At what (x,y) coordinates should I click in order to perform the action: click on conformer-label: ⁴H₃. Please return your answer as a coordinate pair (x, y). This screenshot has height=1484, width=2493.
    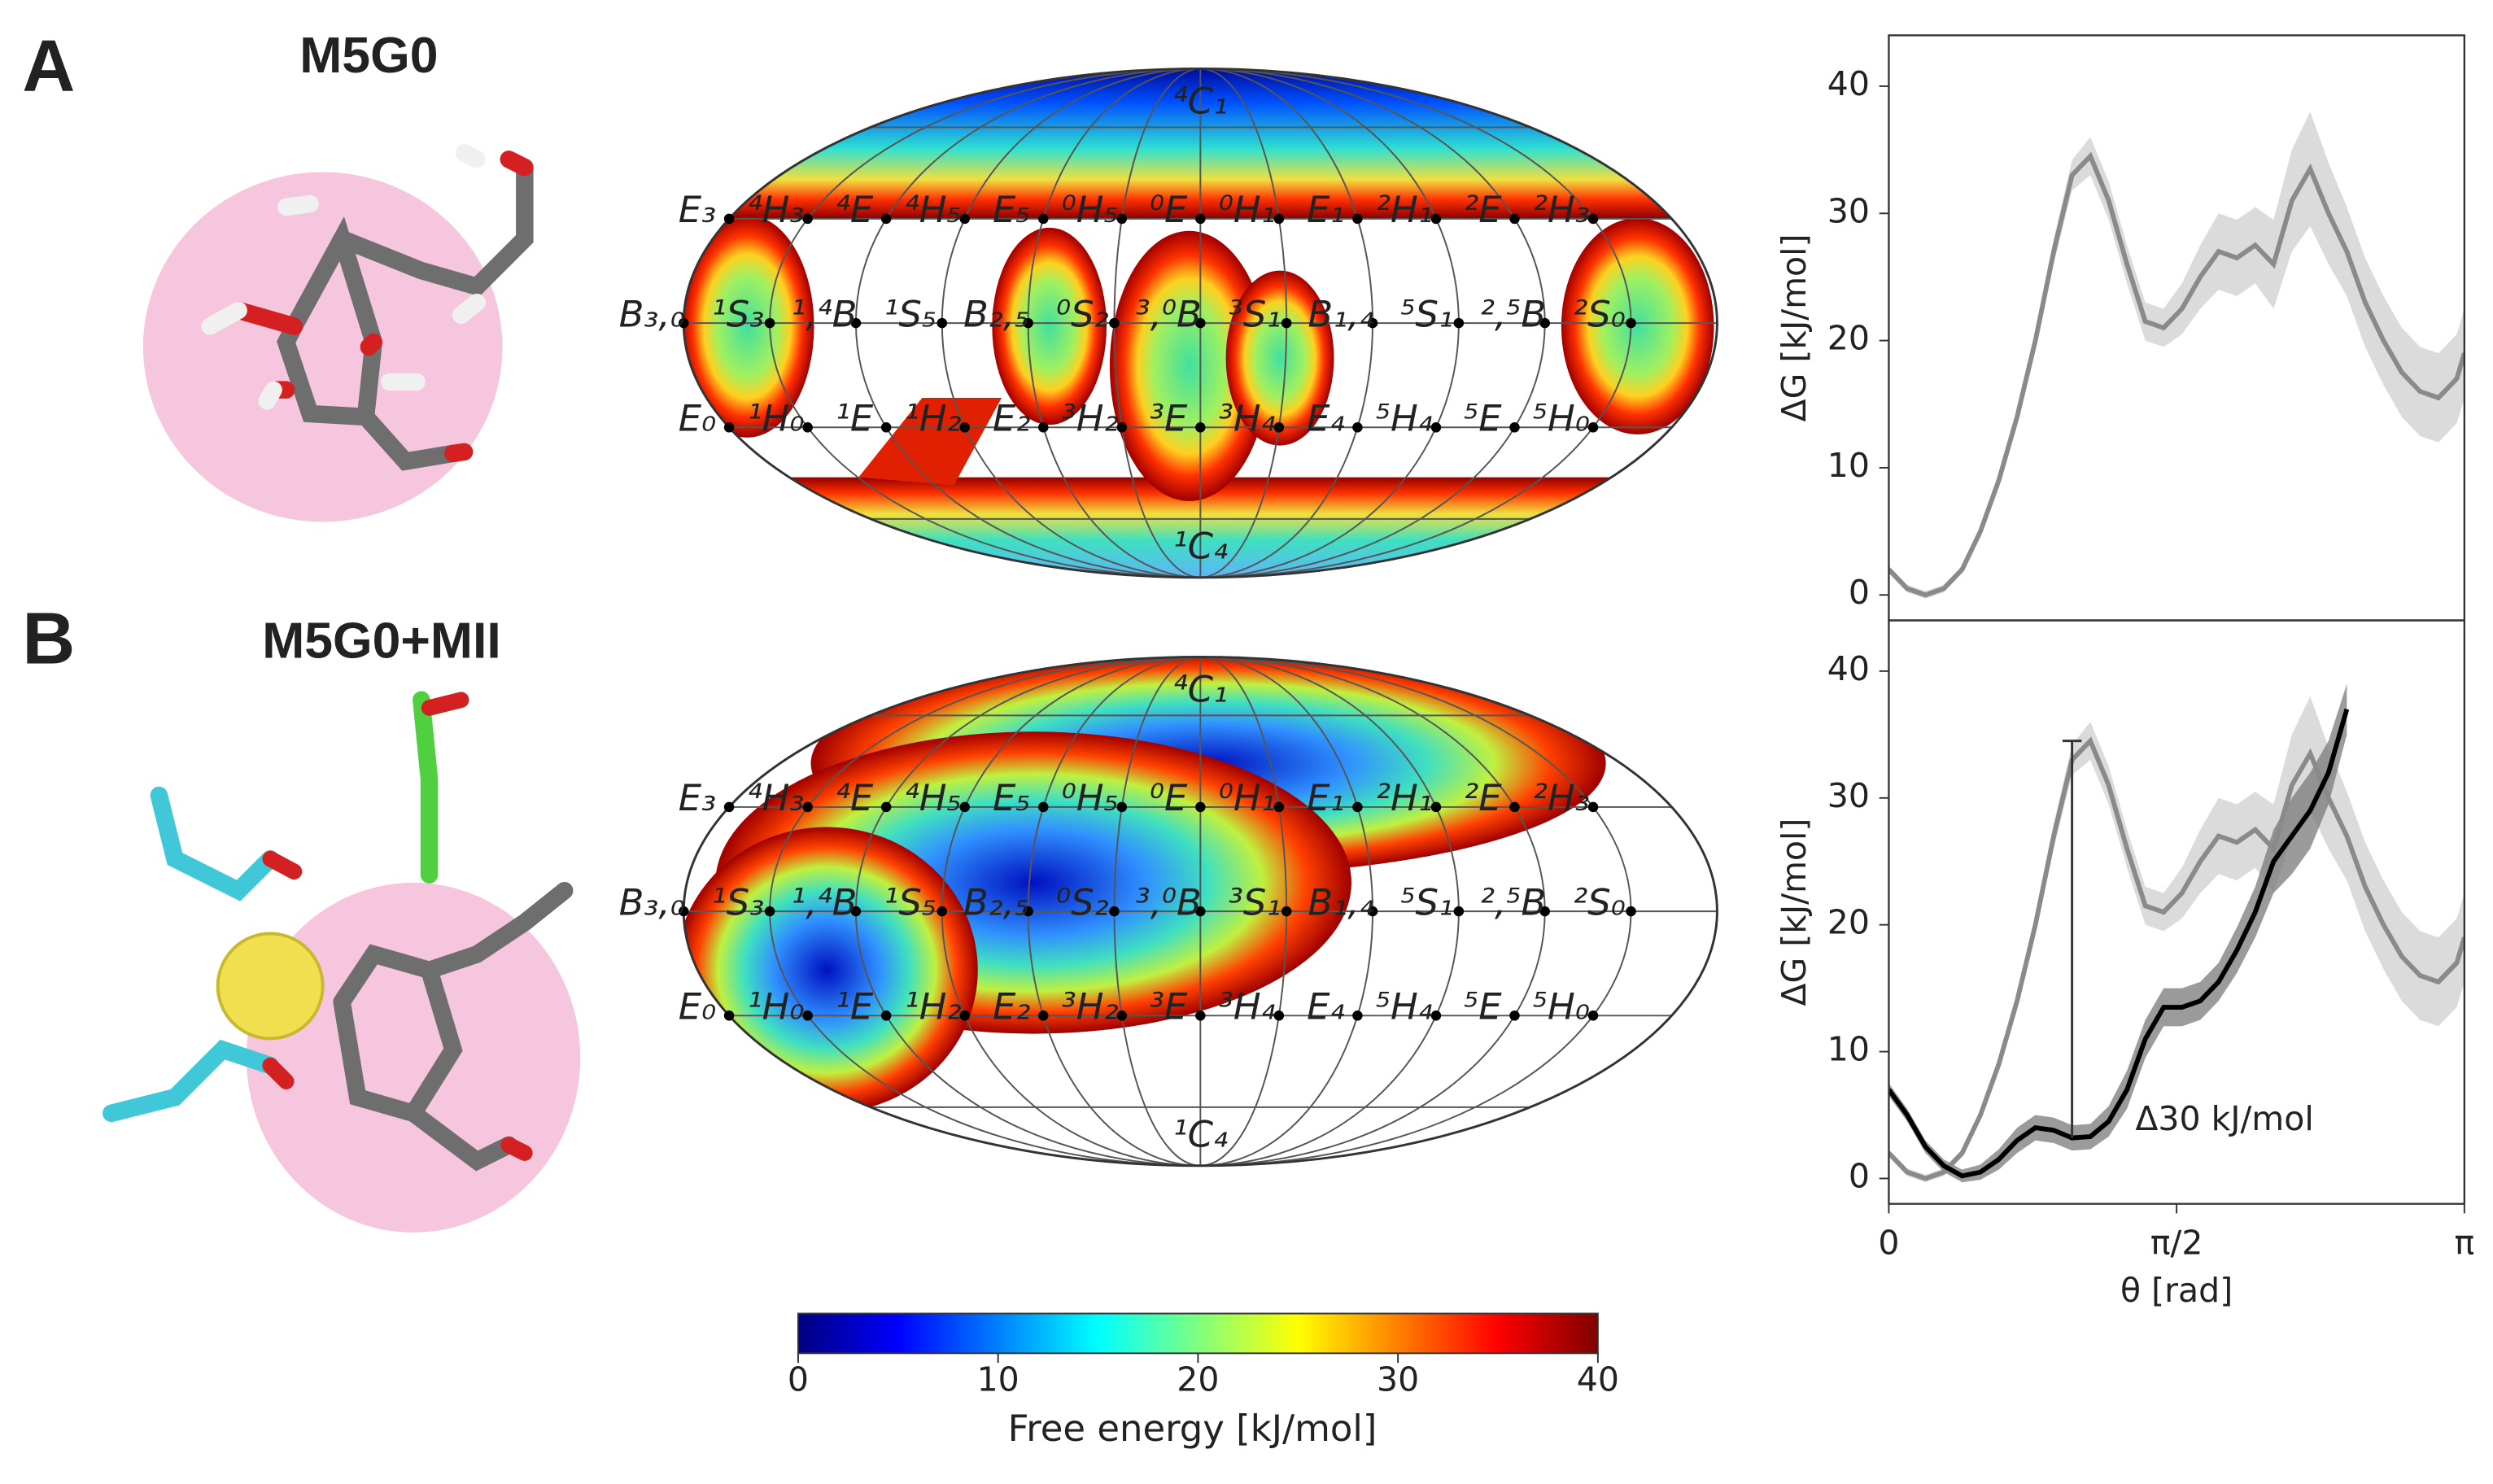
    Looking at the image, I should click on (776, 210).